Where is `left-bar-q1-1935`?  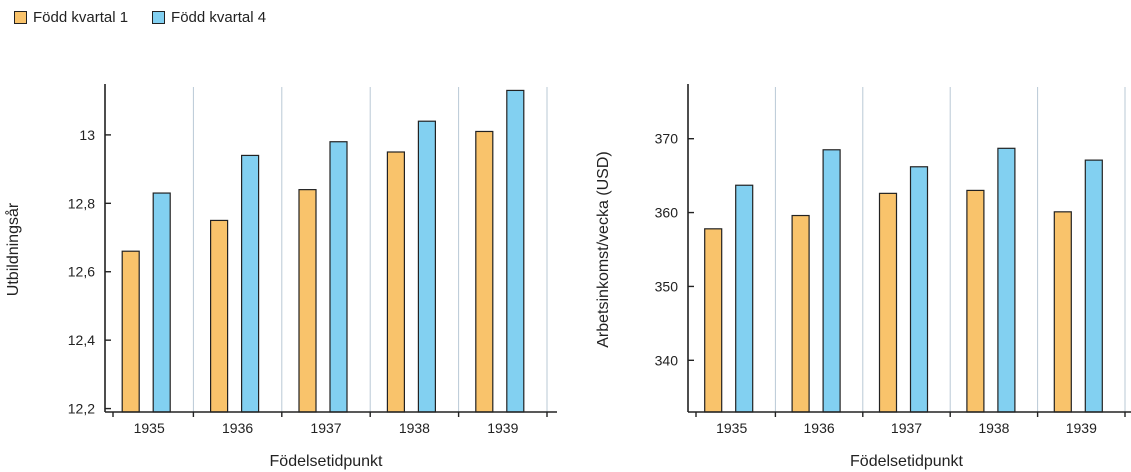
left-bar-q1-1935 is located at coordinates (130, 331).